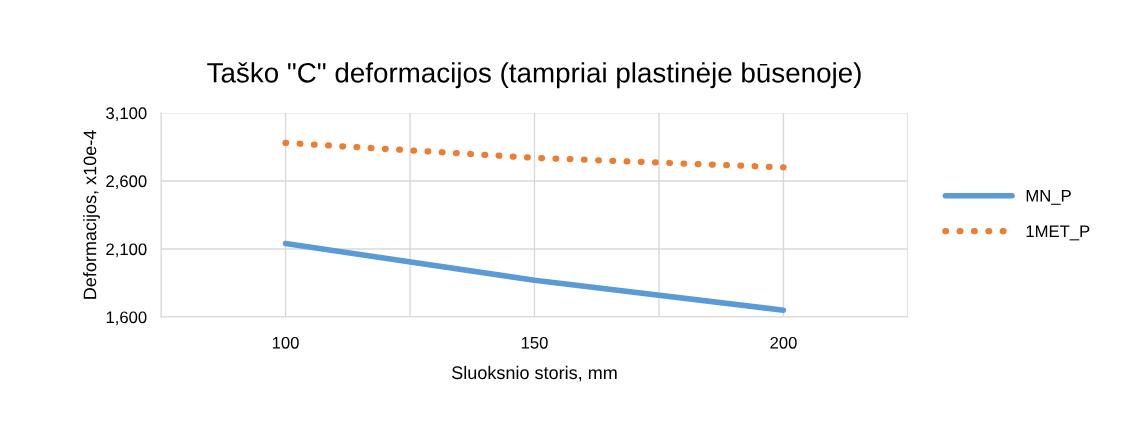 This screenshot has height=431, width=1123. What do you see at coordinates (534, 342) in the screenshot?
I see `x-tick-label: 150` at bounding box center [534, 342].